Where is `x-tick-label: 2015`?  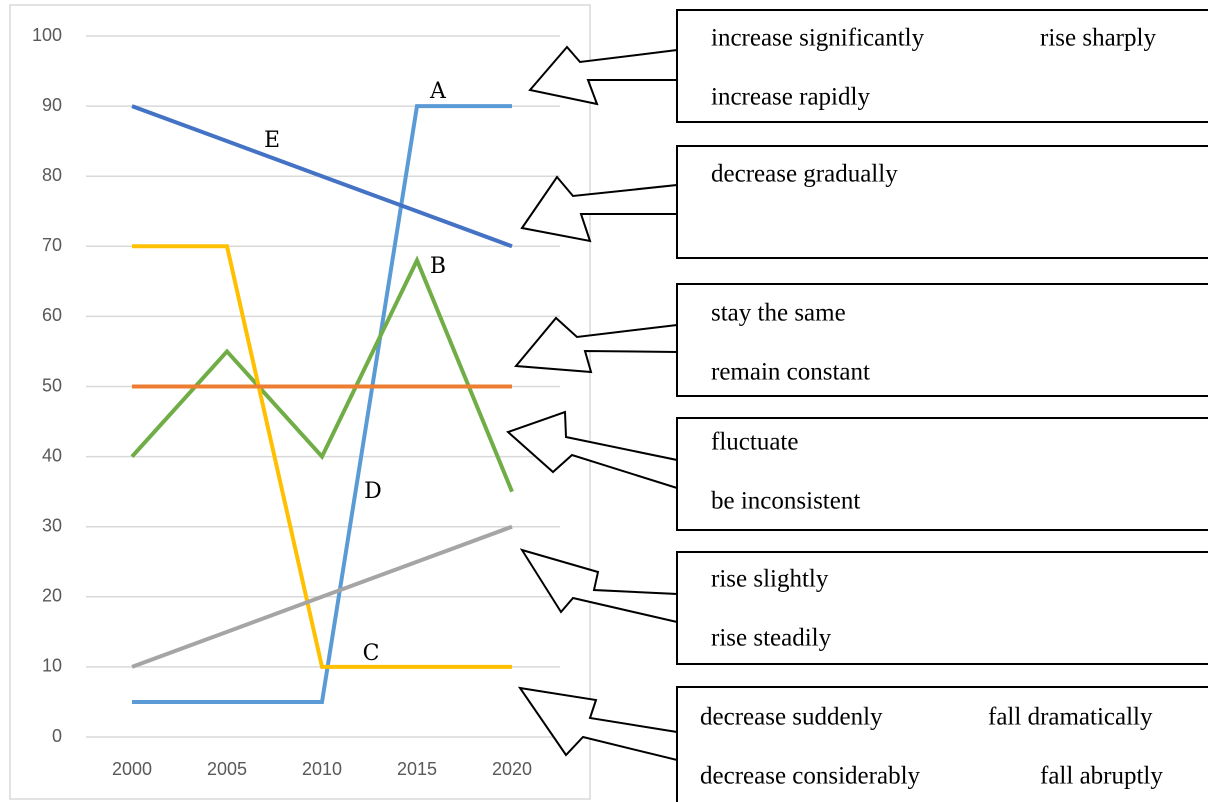 x-tick-label: 2015 is located at coordinates (417, 769).